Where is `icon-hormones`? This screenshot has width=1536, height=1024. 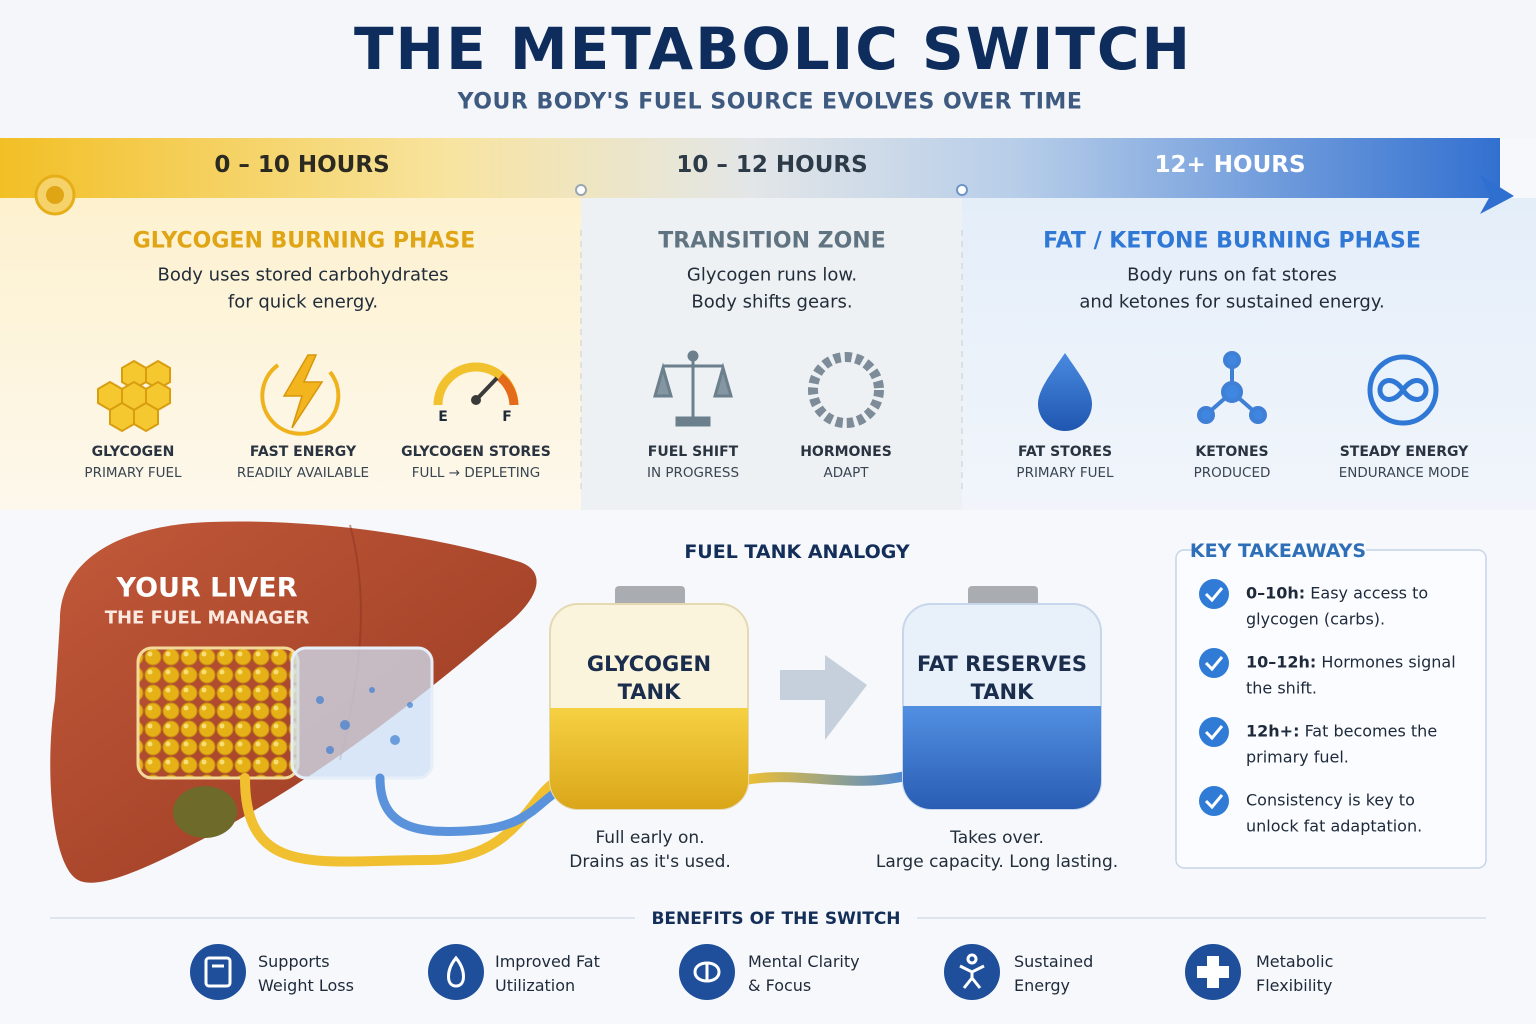
icon-hormones is located at coordinates (846, 390).